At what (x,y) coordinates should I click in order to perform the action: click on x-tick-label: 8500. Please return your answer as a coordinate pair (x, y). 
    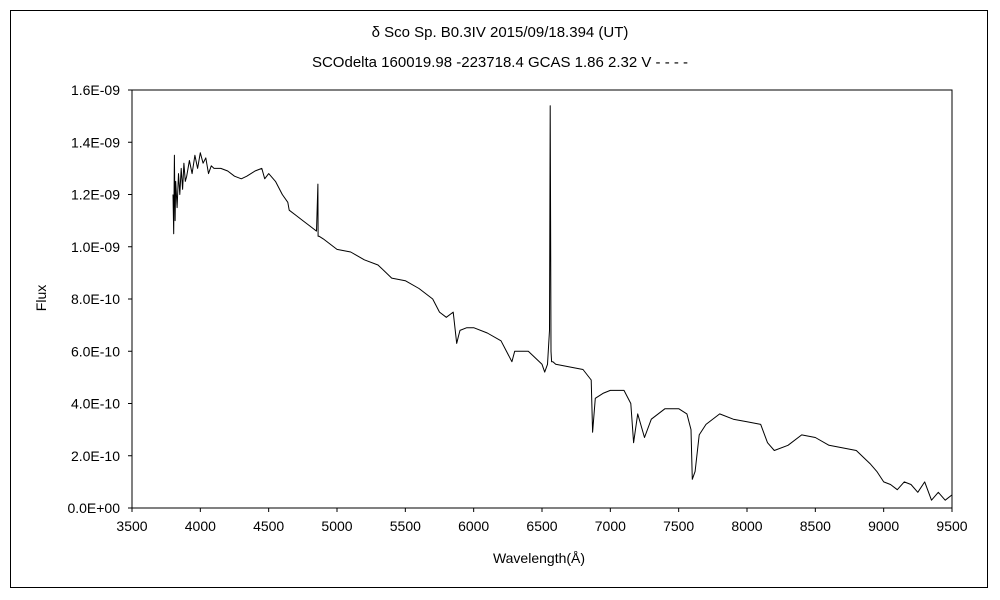
    Looking at the image, I should click on (815, 526).